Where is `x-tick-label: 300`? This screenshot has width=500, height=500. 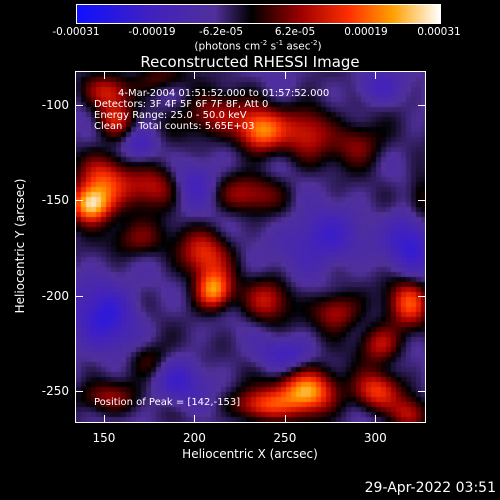
x-tick-label: 300 is located at coordinates (375, 438).